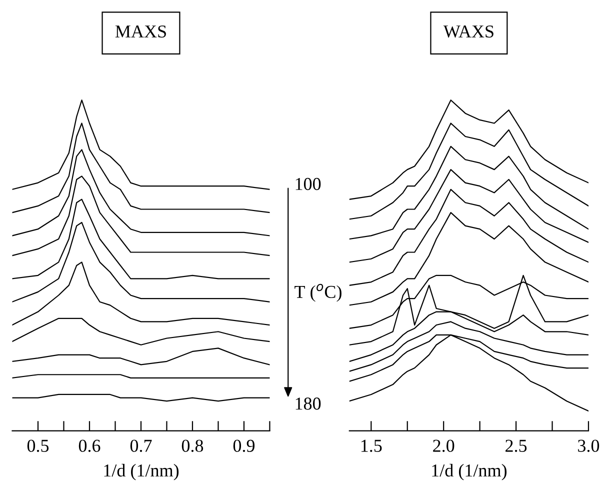 The height and width of the screenshot is (501, 613). What do you see at coordinates (371, 446) in the screenshot?
I see `x-tick-label: 1.5` at bounding box center [371, 446].